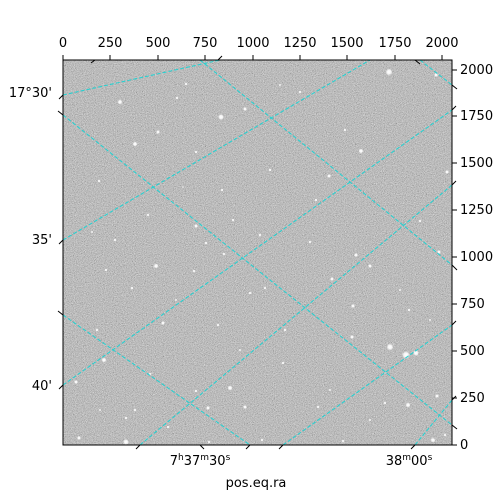  Describe the element at coordinates (472, 351) in the screenshot. I see `right-tick-label: 500` at that location.